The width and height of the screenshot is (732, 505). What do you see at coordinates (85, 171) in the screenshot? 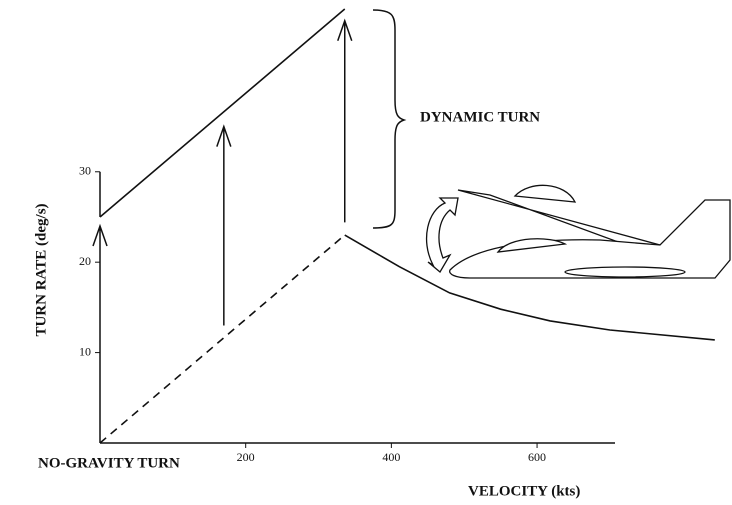
I see `y-tick-label: 30` at bounding box center [85, 171].